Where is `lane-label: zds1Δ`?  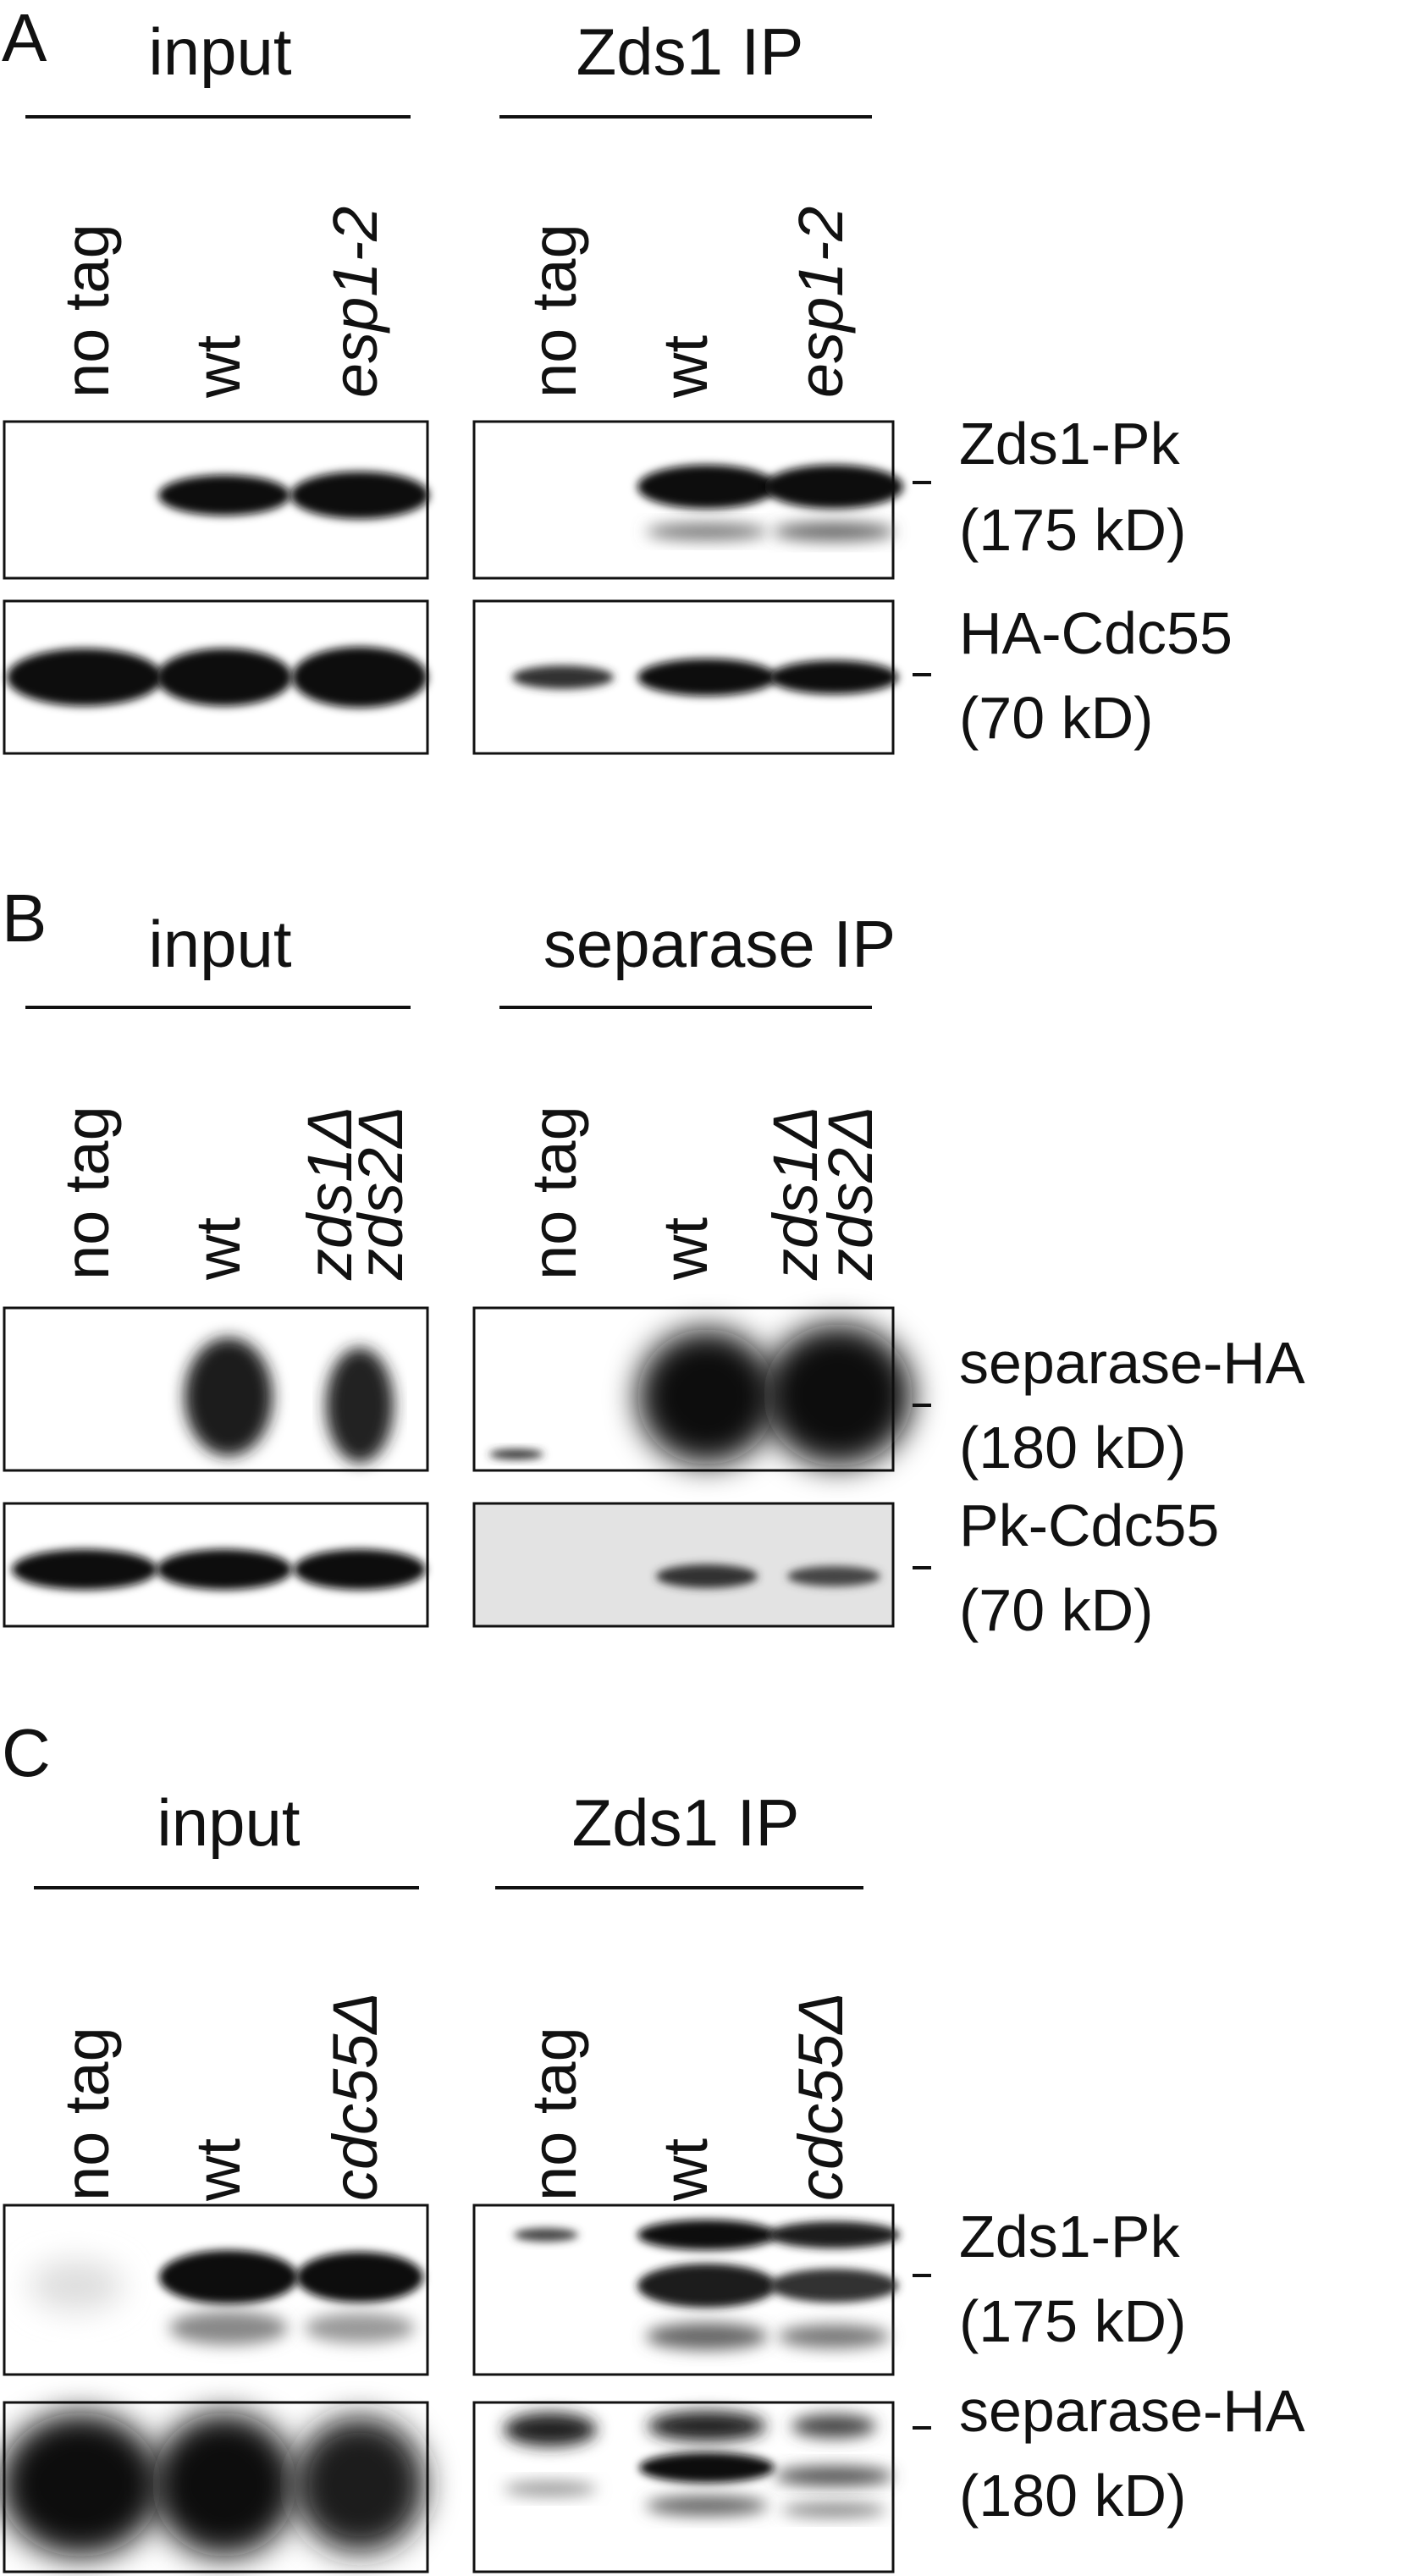
lane-label: zds1Δ is located at coordinates (330, 1193).